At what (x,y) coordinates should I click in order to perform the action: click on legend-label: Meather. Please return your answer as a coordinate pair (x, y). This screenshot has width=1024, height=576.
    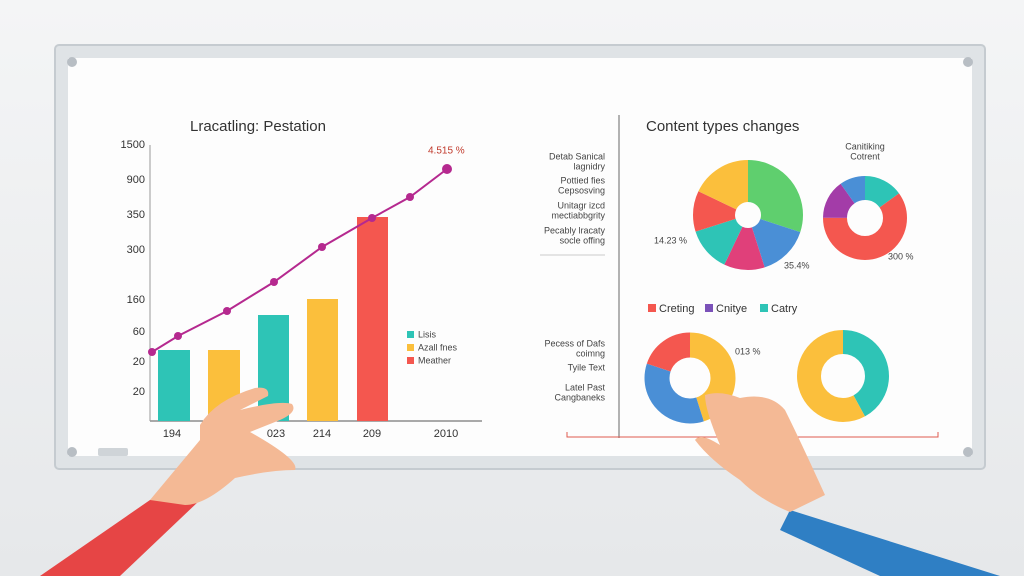
    Looking at the image, I should click on (434, 360).